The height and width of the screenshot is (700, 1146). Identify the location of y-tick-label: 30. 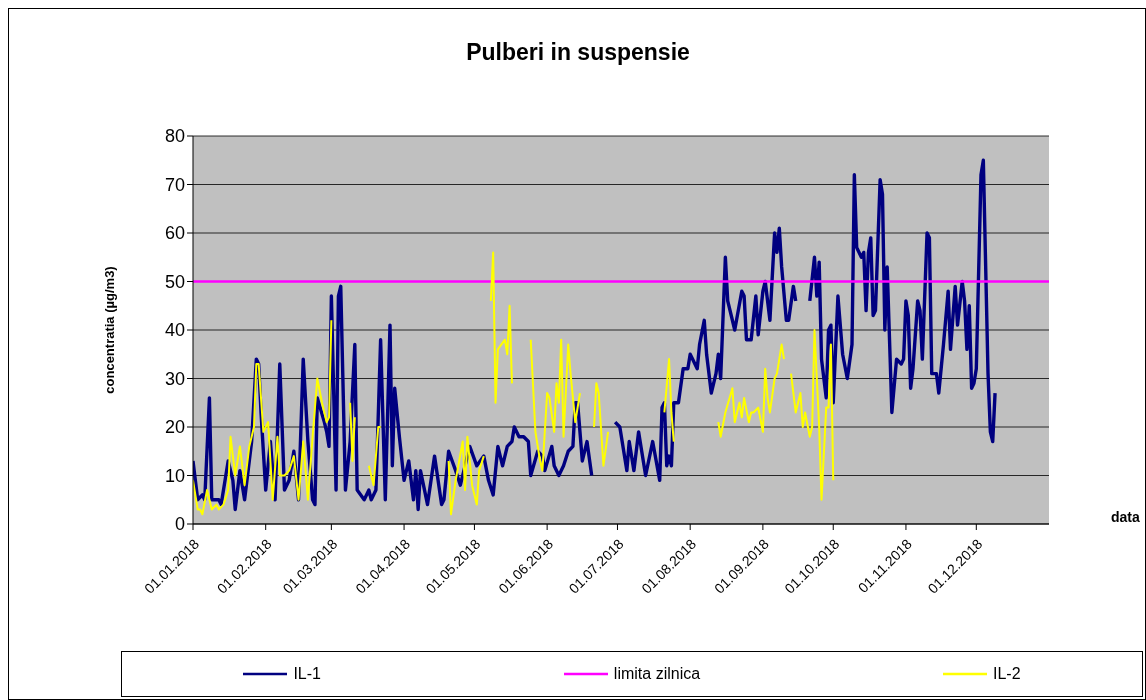
(174, 378).